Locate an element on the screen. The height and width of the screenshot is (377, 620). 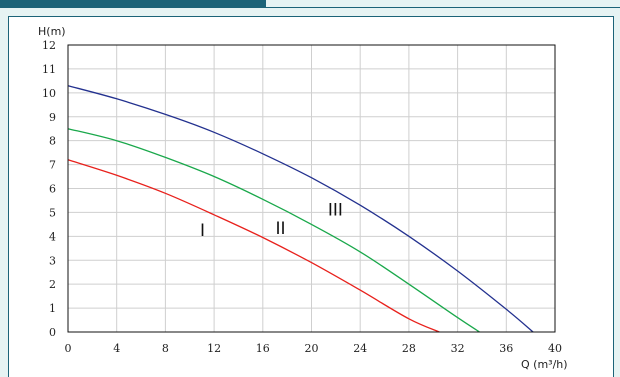
x-tick-labels: 0 4 8 12 16 20 24 28 32 36 40 is located at coordinates (314, 348).